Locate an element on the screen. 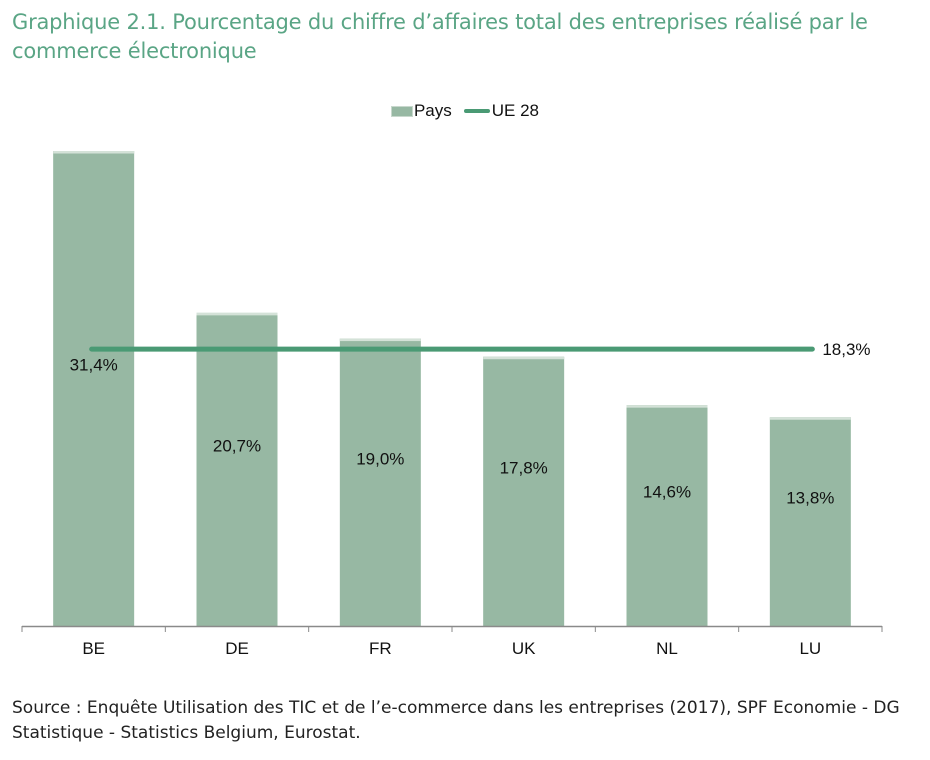 This screenshot has height=760, width=930. bar-value-label-fr: 19,0% is located at coordinates (380, 458).